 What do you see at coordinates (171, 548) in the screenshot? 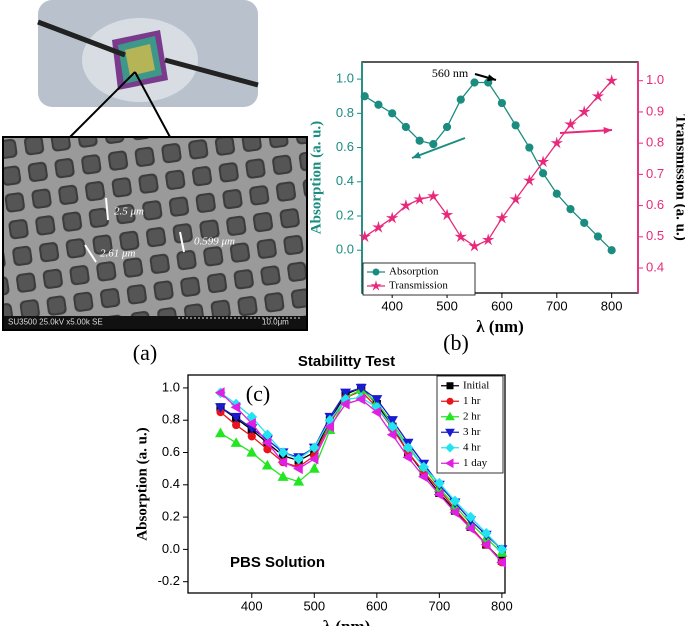
I see `y-tick-label: 0.0` at bounding box center [171, 548].